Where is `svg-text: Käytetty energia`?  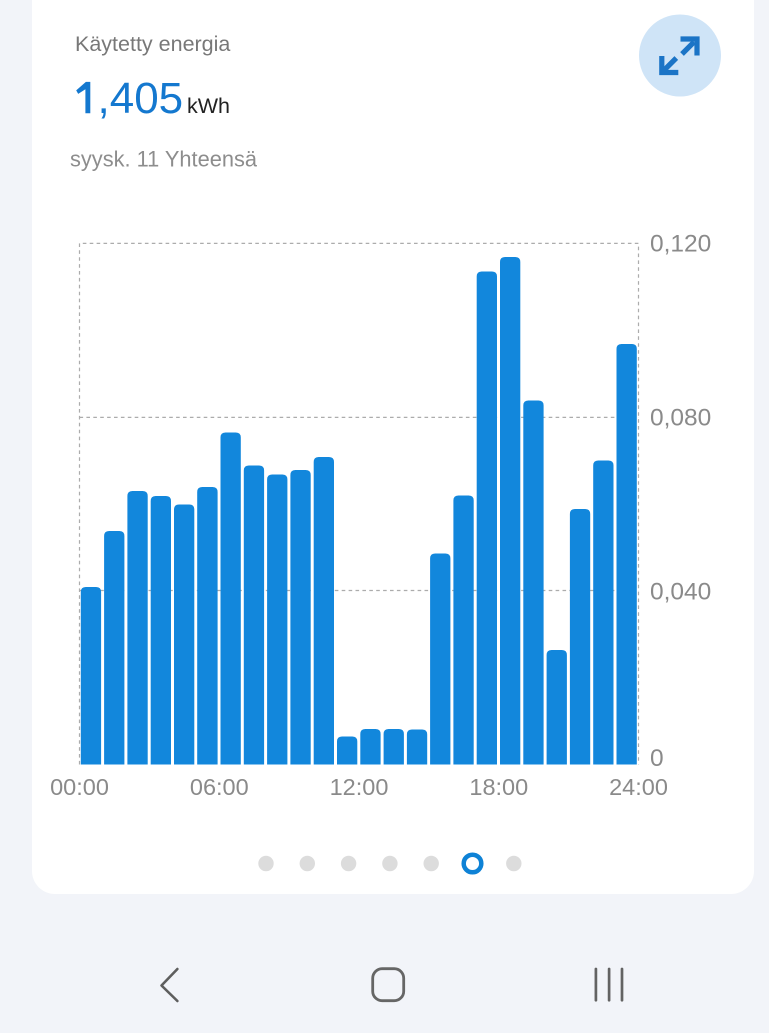 svg-text: Käytetty energia is located at coordinates (152, 44).